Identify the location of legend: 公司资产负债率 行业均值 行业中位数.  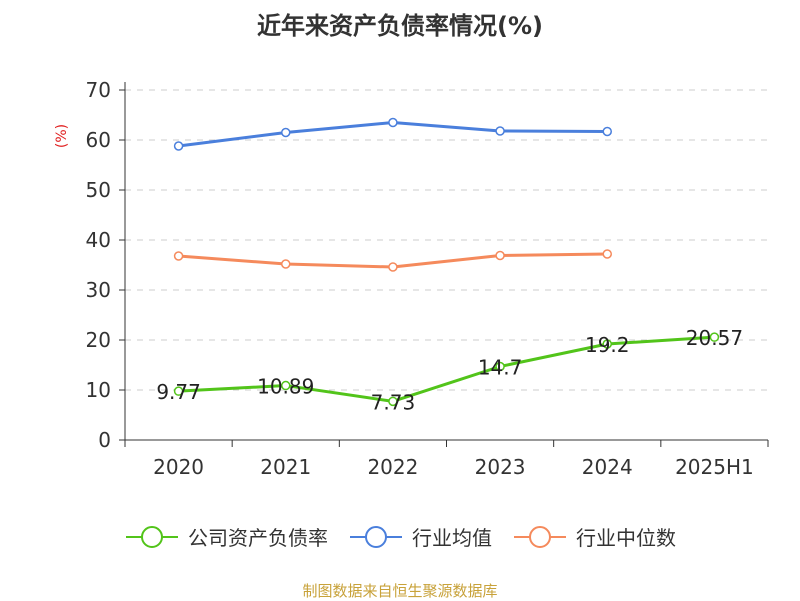
(400, 536).